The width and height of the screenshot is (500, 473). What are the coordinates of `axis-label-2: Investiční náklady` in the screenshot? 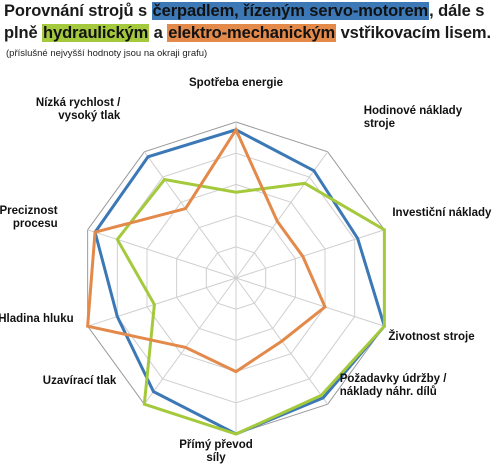 It's located at (442, 213).